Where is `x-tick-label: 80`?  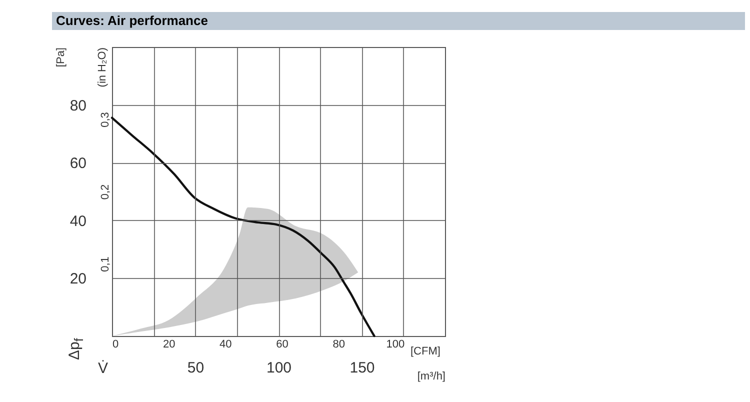 x-tick-label: 80 is located at coordinates (338, 344).